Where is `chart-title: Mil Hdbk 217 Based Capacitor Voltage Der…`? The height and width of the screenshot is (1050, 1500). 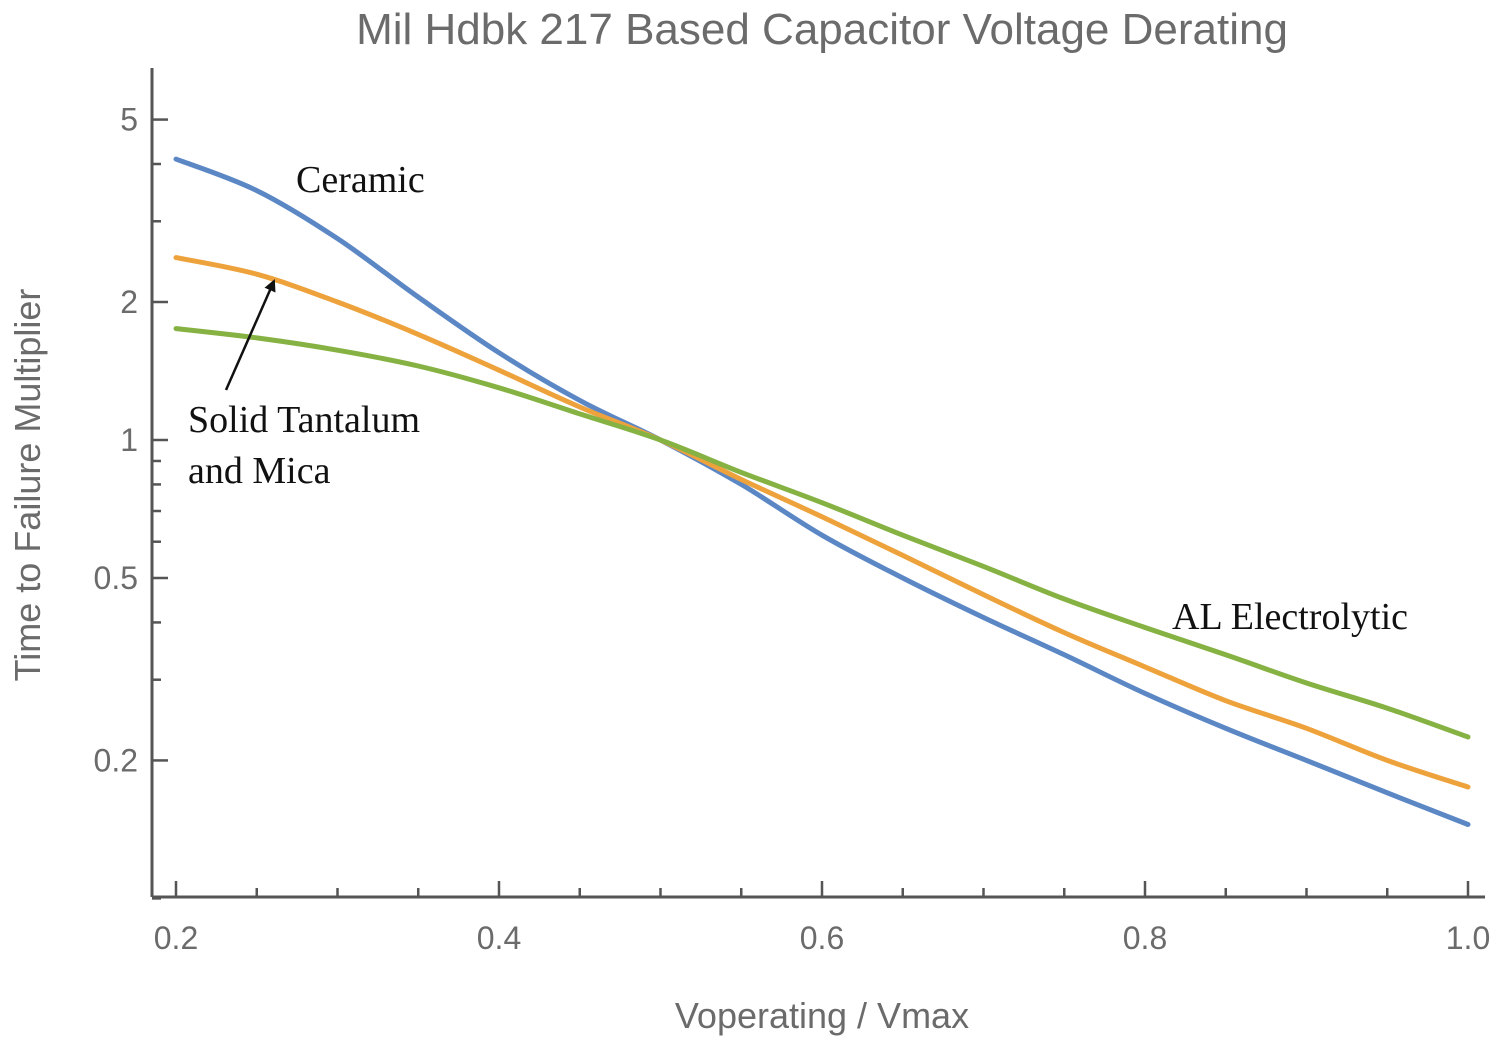 chart-title: Mil Hdbk 217 Based Capacitor Voltage Der… is located at coordinates (822, 29).